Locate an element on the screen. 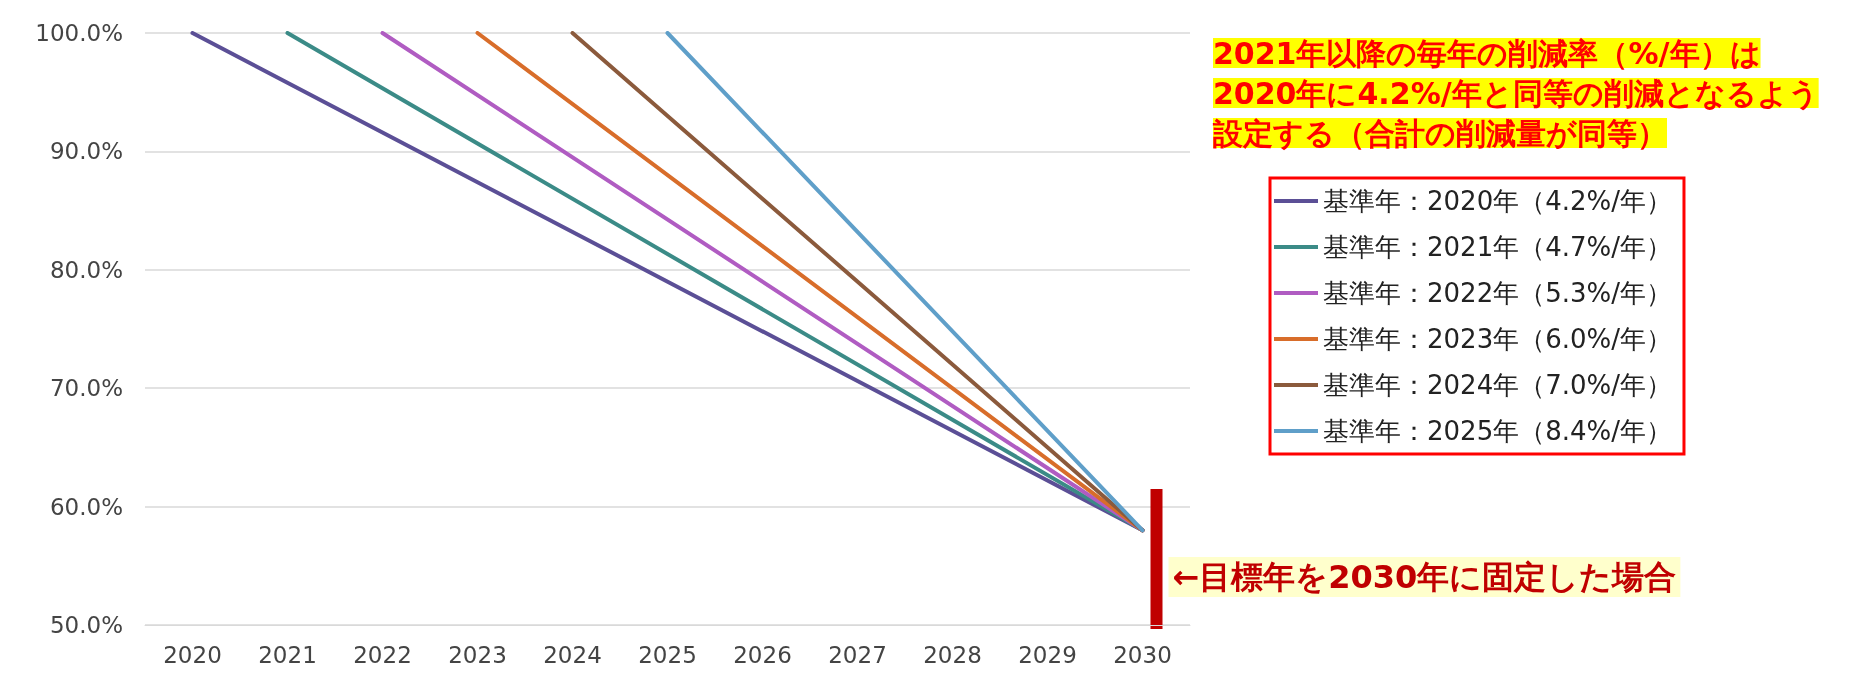  text: 2020年に4.2%/年と同等の削減となるよう is located at coordinates (1516, 93).